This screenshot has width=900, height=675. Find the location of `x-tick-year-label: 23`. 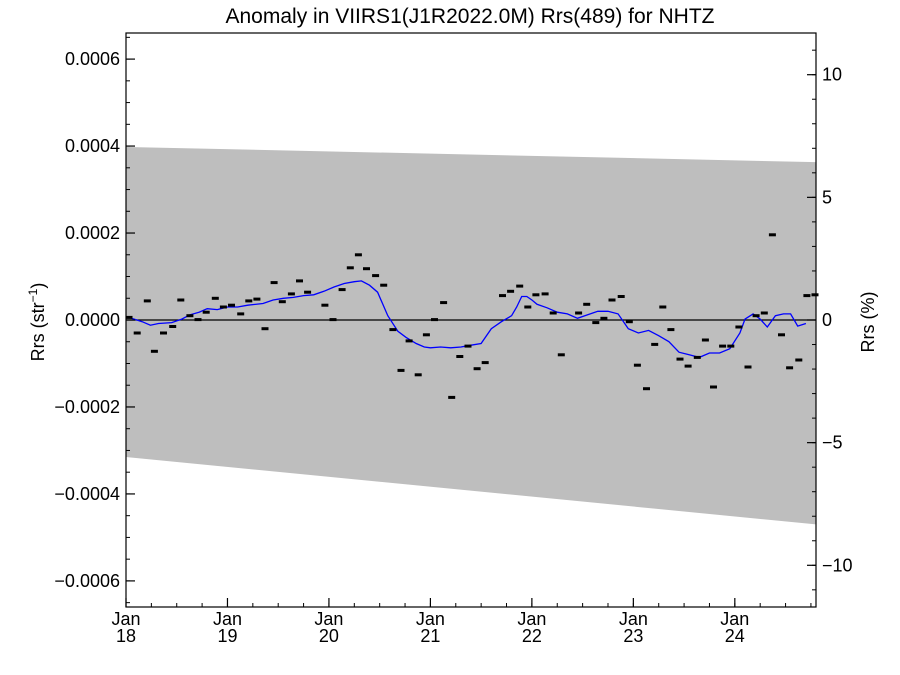

x-tick-year-label: 23 is located at coordinates (633, 636).